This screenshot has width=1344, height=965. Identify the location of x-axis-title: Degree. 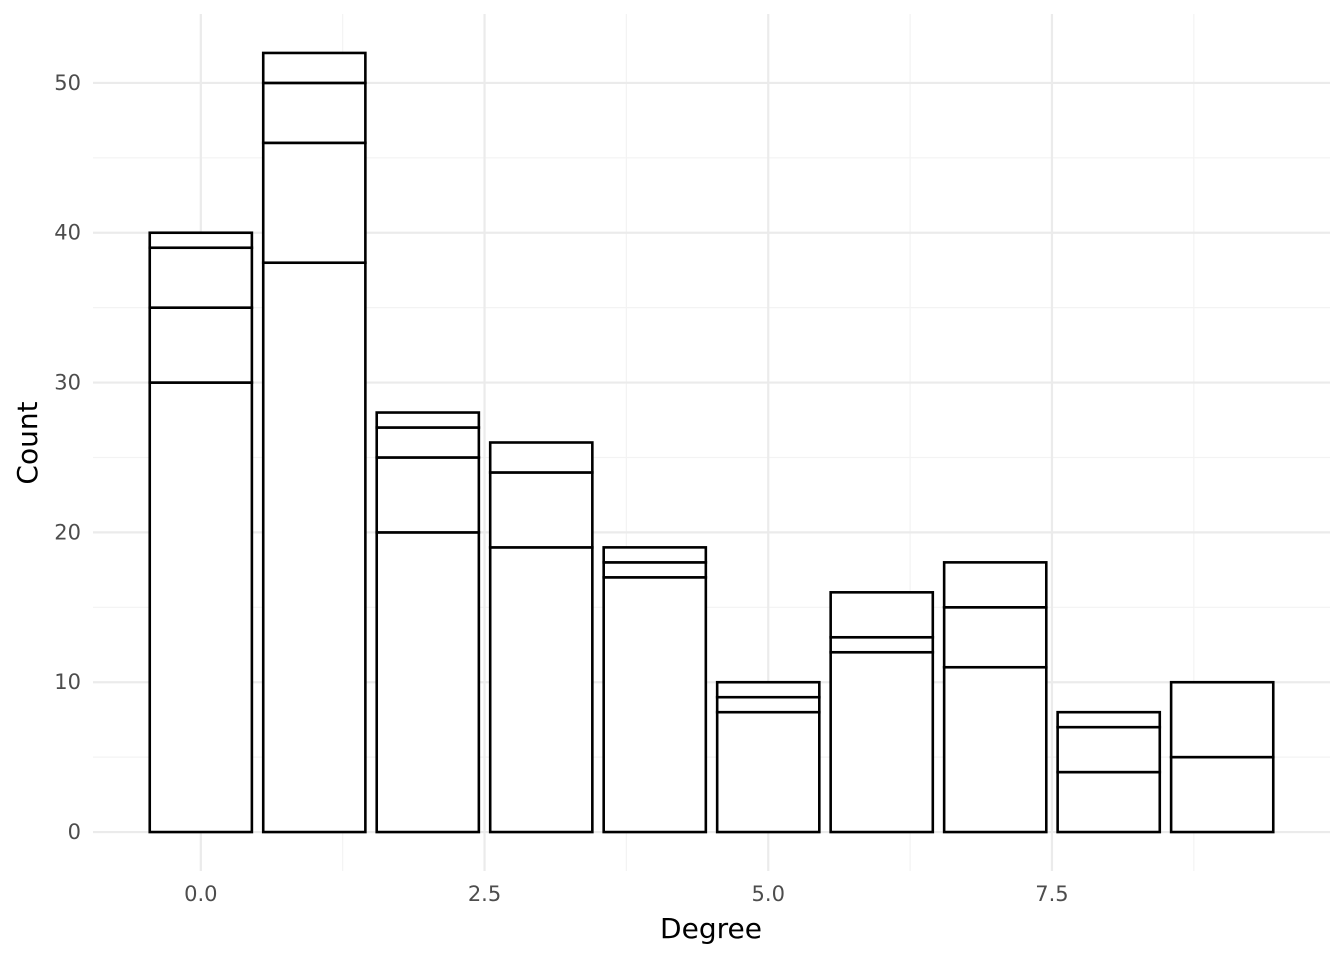
(711, 928).